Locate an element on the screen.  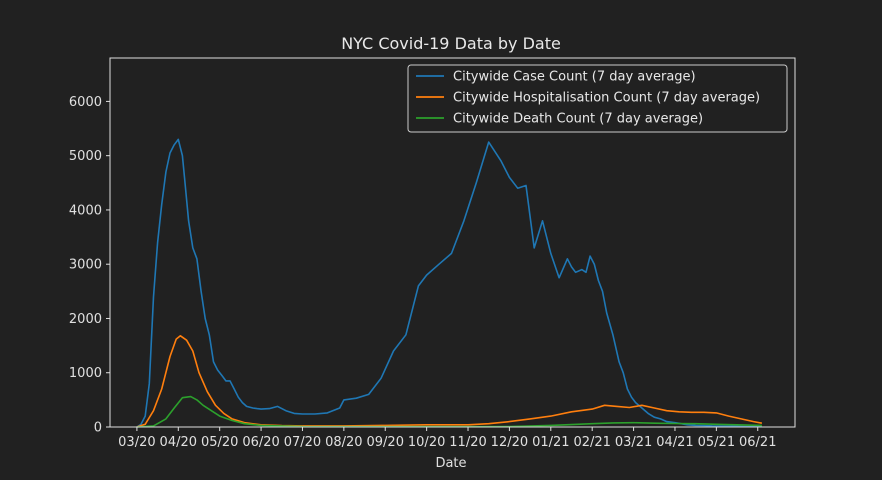
y-tick-label: 3000 is located at coordinates (85, 265).